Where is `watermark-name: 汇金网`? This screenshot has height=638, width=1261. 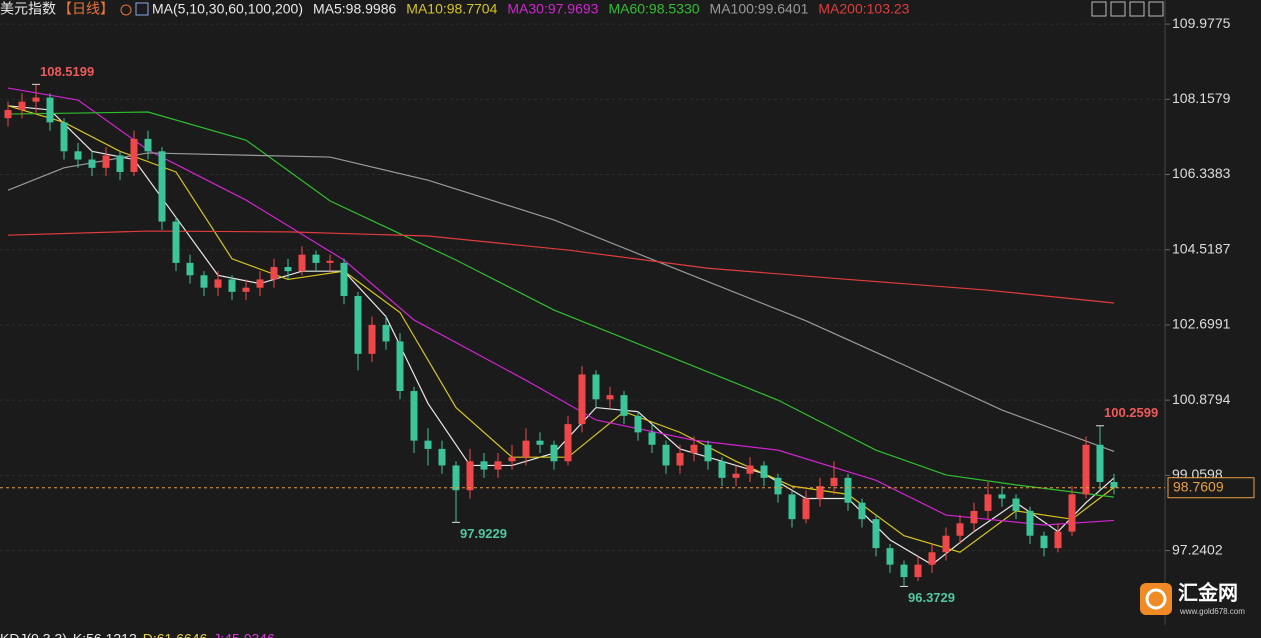 watermark-name: 汇金网 is located at coordinates (1208, 592).